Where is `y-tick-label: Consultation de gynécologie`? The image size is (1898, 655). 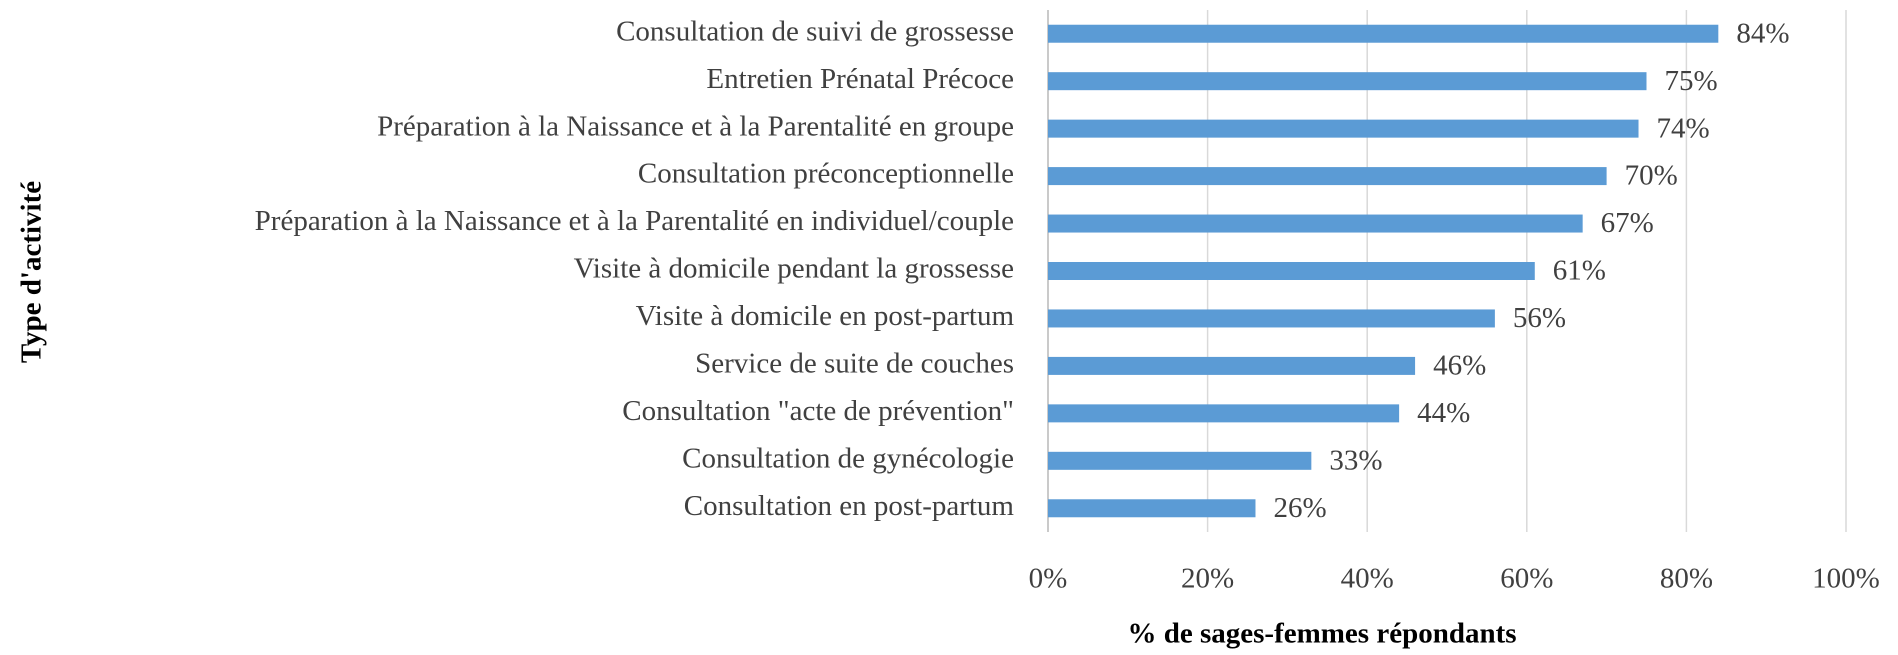 y-tick-label: Consultation de gynécologie is located at coordinates (848, 458).